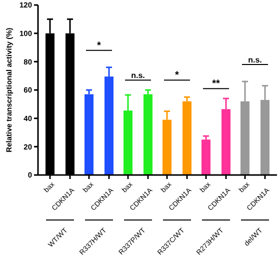 Image resolution: width=278 pixels, height=263 pixels. What do you see at coordinates (216, 84) in the screenshot?
I see `annotation: **` at bounding box center [216, 84].